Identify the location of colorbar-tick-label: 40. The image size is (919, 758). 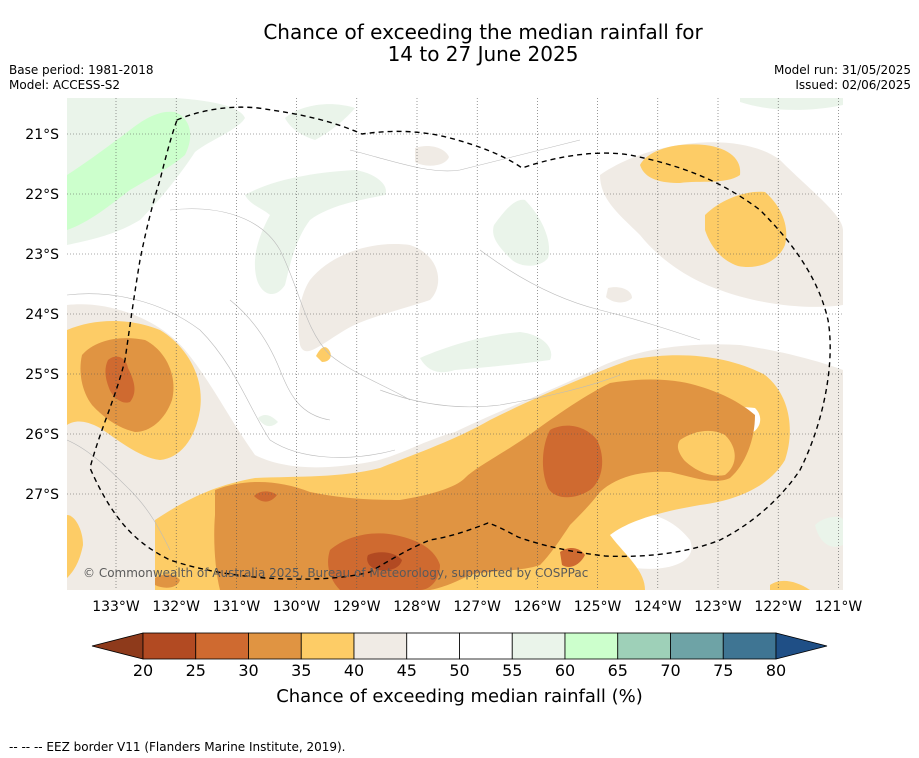
(354, 670).